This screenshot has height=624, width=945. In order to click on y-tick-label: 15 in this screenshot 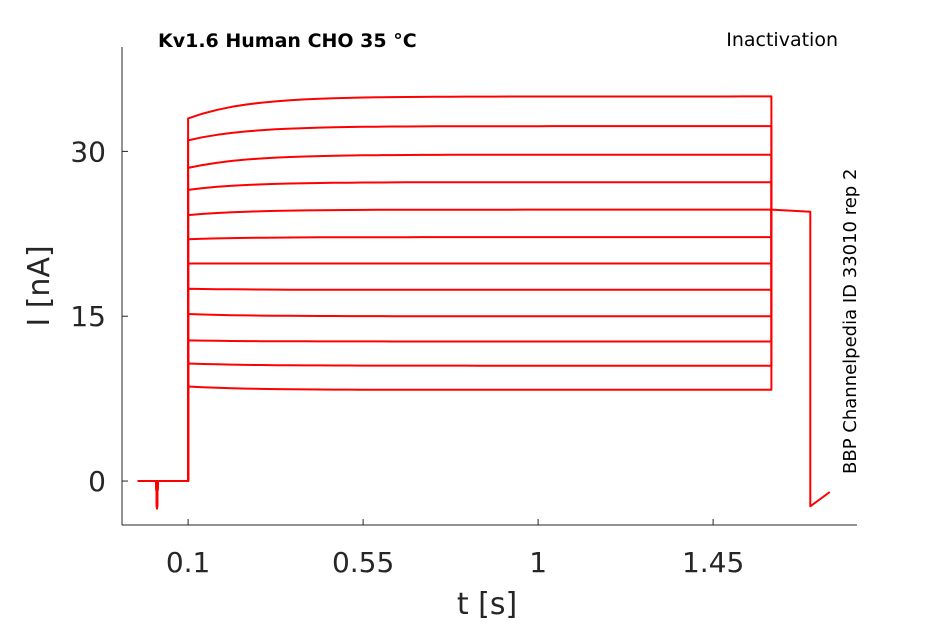, I will do `click(88, 316)`.